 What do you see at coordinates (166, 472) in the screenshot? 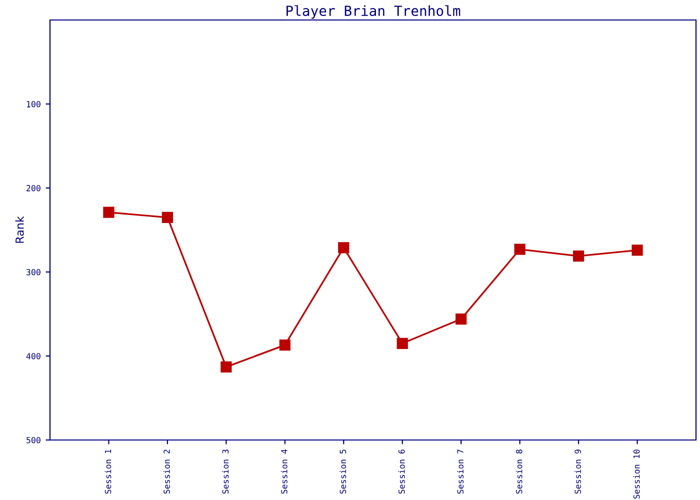
I see `x-tick-label: Session 2` at bounding box center [166, 472].